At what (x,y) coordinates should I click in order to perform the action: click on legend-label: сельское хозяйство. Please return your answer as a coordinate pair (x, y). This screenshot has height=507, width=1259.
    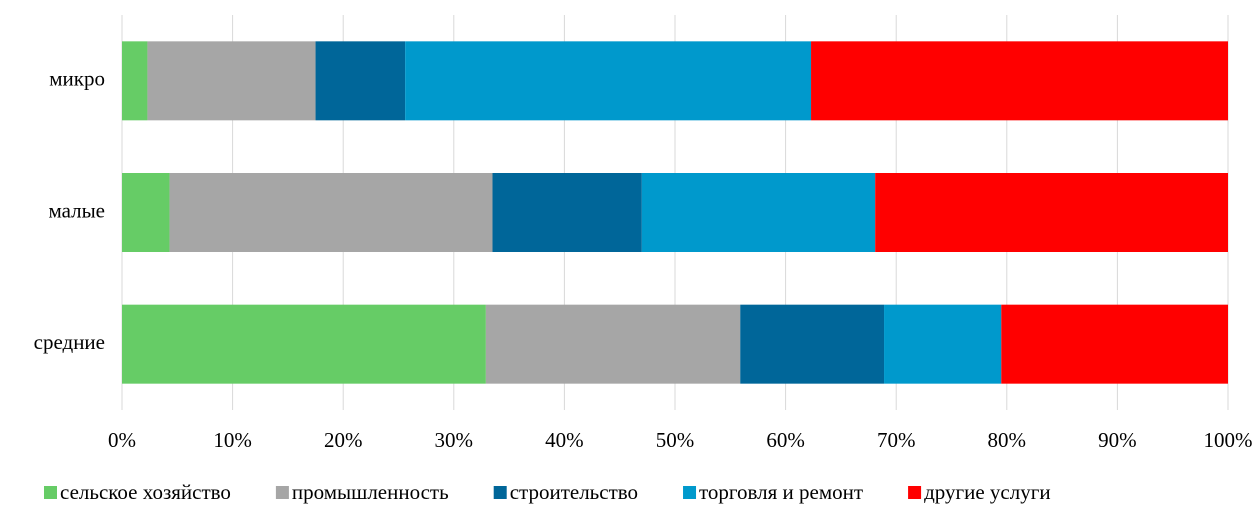
    Looking at the image, I should click on (145, 492).